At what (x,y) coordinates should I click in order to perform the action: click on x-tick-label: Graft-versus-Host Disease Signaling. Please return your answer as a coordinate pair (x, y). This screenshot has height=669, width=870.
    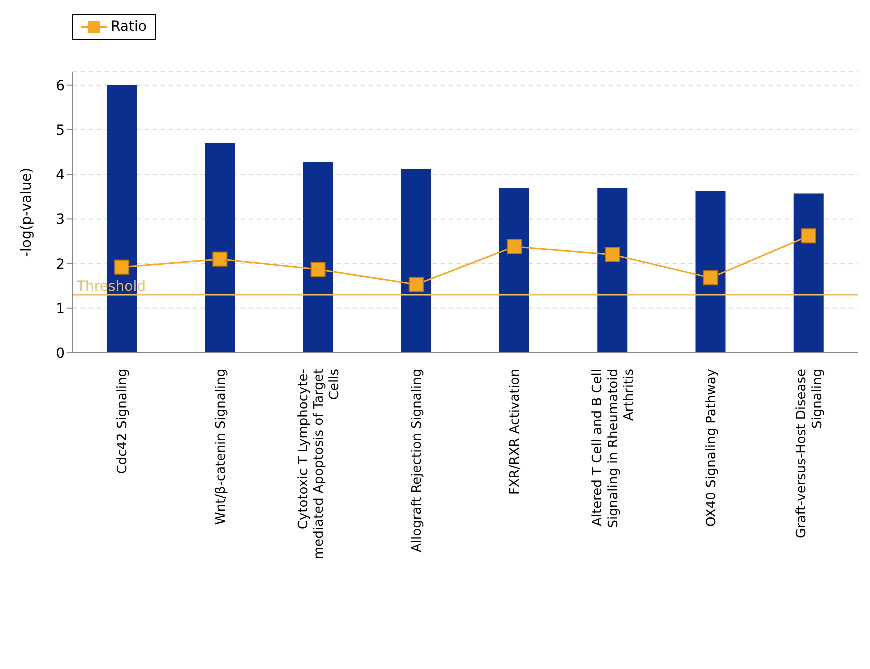
    Looking at the image, I should click on (810, 454).